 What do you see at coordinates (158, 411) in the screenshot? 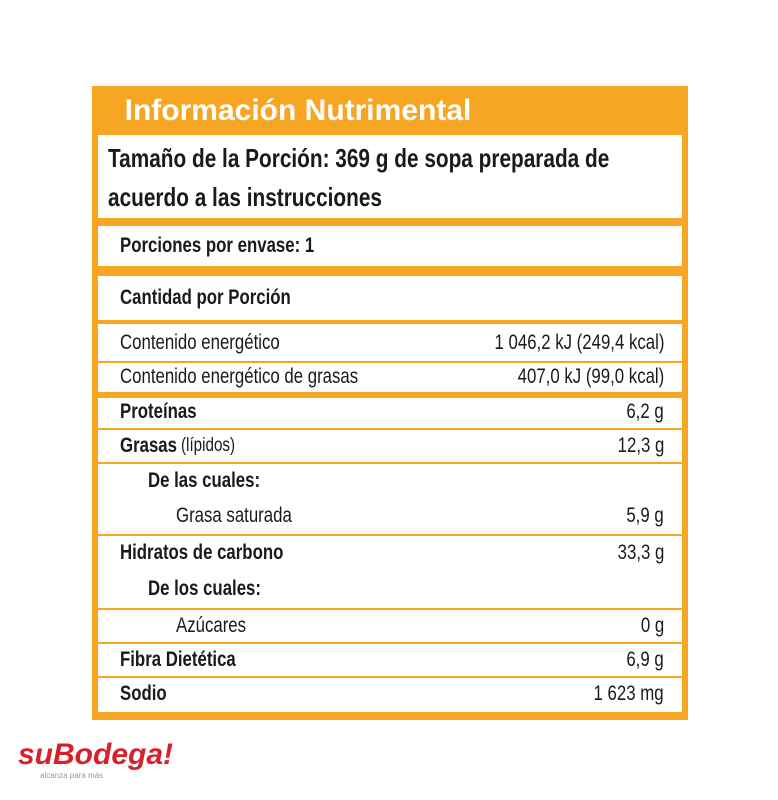
I see `nutrient-label: Proteínas` at bounding box center [158, 411].